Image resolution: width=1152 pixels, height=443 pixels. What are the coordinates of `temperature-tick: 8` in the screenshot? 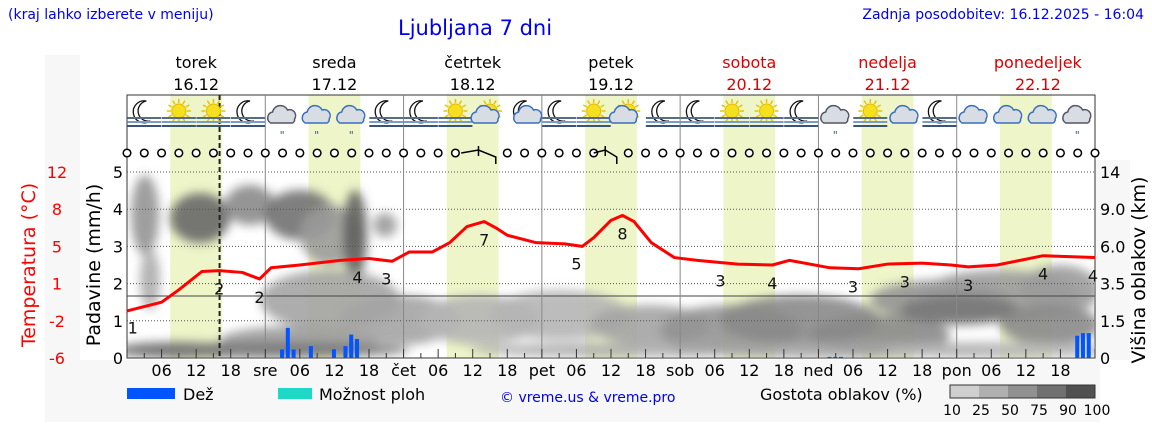 It's located at (57, 209).